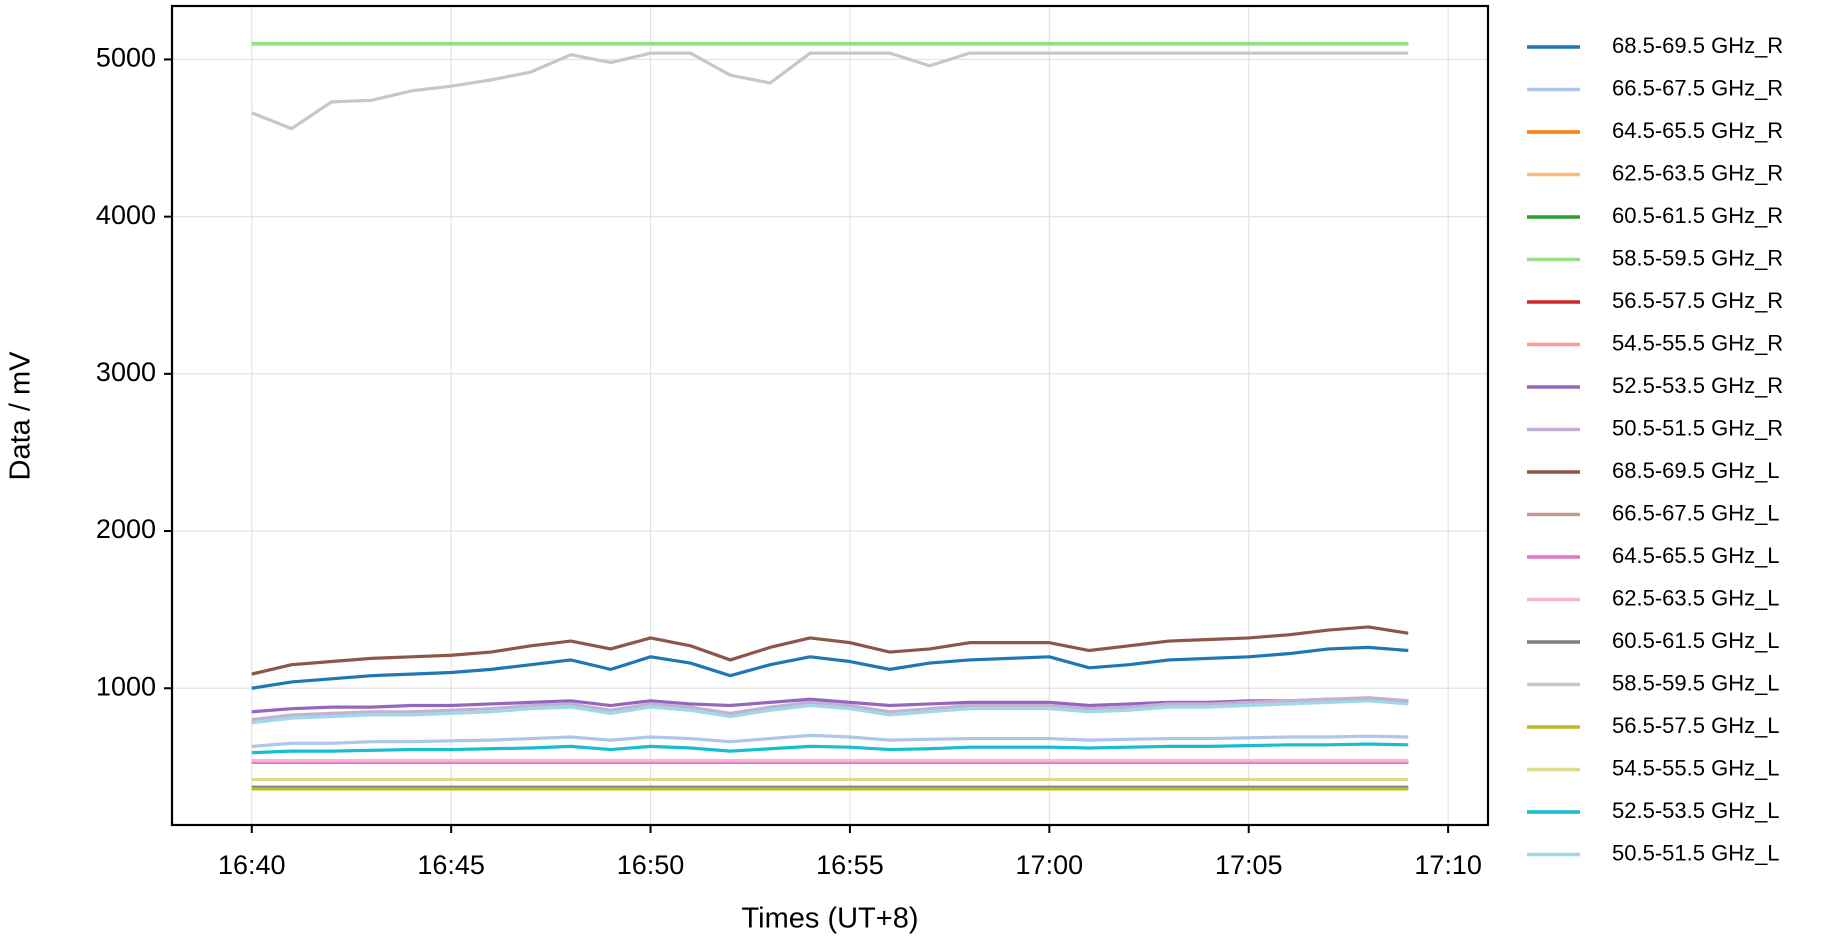 The width and height of the screenshot is (1847, 941). What do you see at coordinates (830, 919) in the screenshot?
I see `x-axis-title: Times (UT+8)` at bounding box center [830, 919].